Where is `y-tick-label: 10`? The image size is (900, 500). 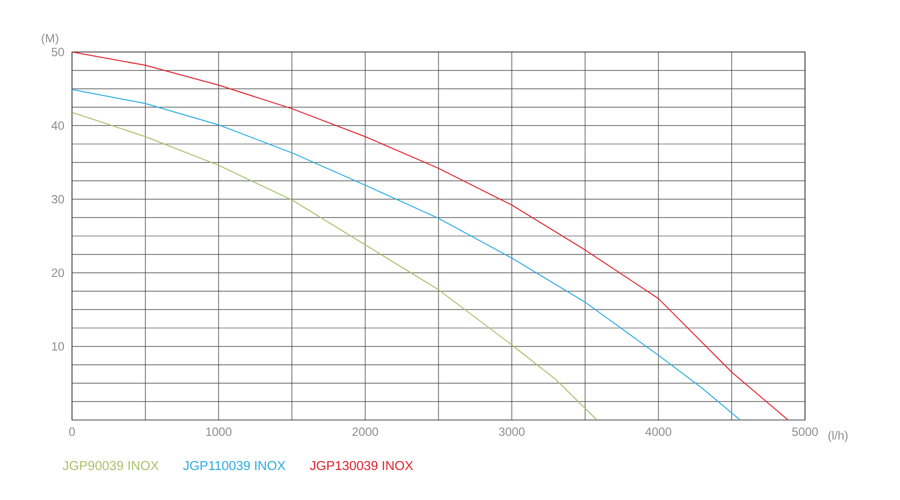
y-tick-label: 10 is located at coordinates (58, 346).